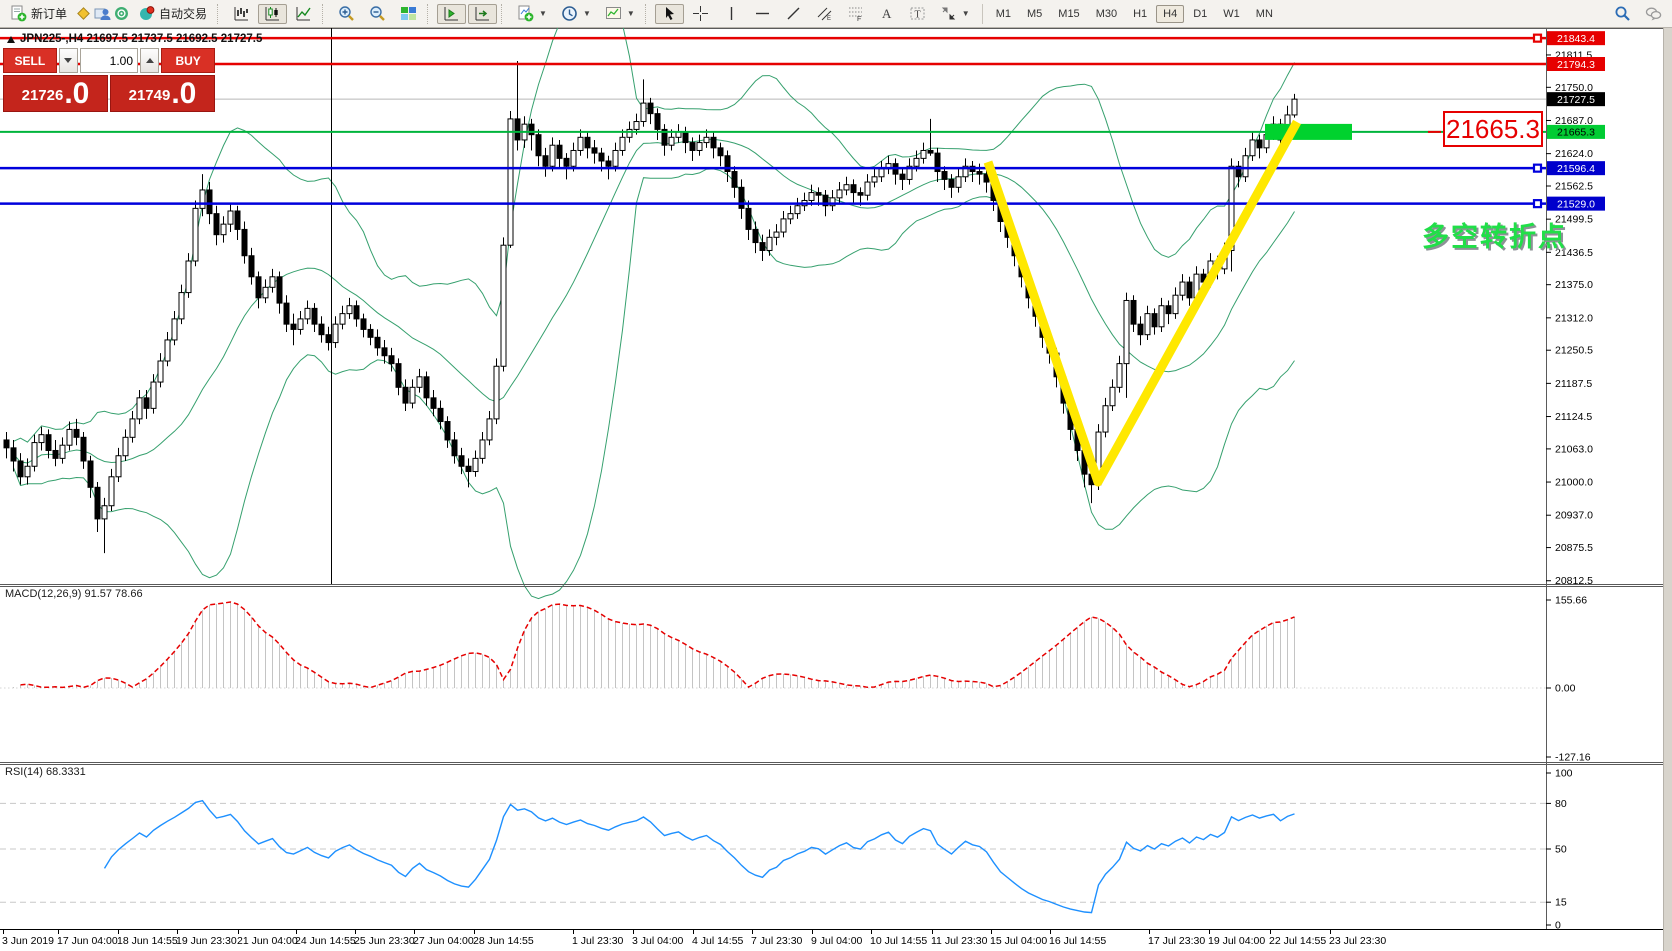 The height and width of the screenshot is (951, 1672). I want to click on svg-text: A, so click(887, 13).